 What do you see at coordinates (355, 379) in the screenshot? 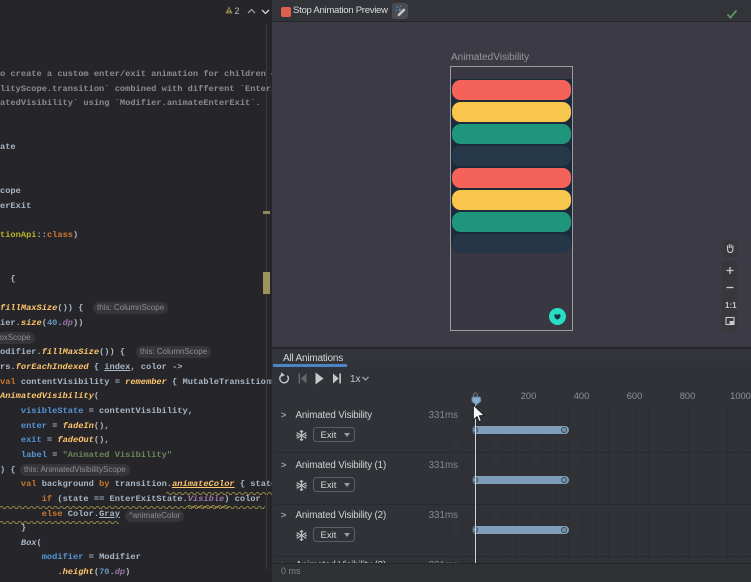
I see `svg-text: 1x` at bounding box center [355, 379].